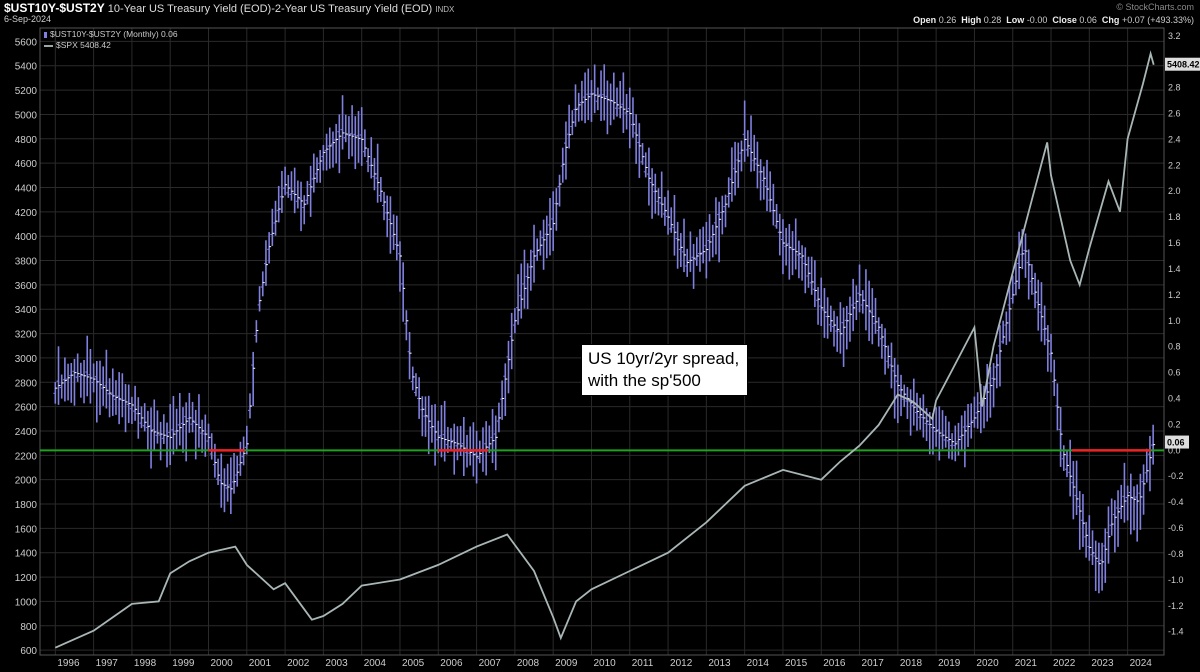 The image size is (1200, 672). Describe the element at coordinates (664, 358) in the screenshot. I see `annotation-line-1: US 10yr/2yr spread,` at that location.